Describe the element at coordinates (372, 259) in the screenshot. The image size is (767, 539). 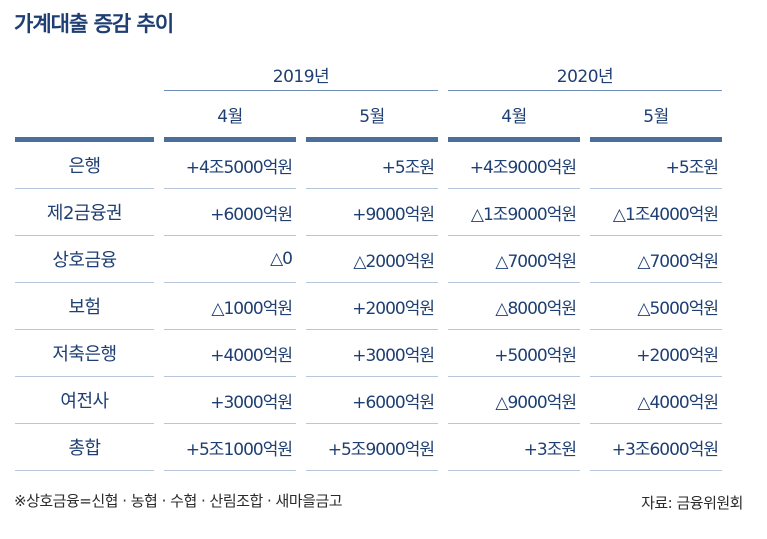
I see `table-cell: △2000억원` at that location.